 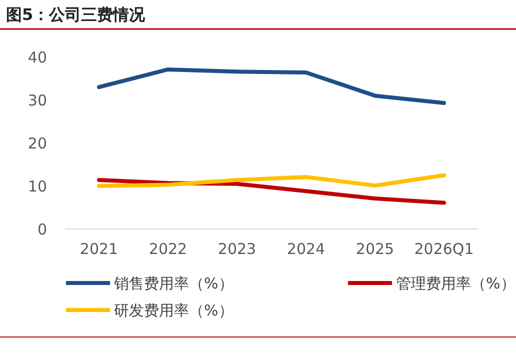 What do you see at coordinates (168, 249) in the screenshot?
I see `x-tick-label: 2022` at bounding box center [168, 249].